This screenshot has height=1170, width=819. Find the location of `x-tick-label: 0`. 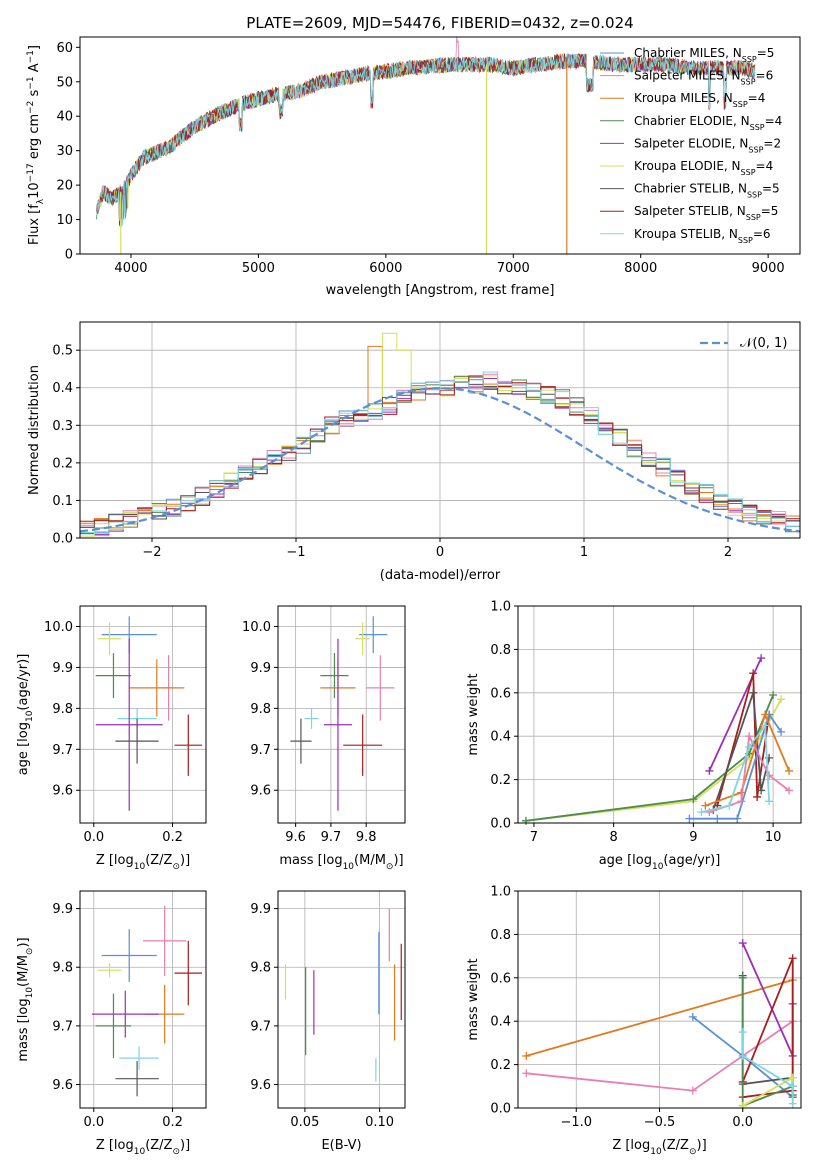

x-tick-label: 0 is located at coordinates (440, 552).